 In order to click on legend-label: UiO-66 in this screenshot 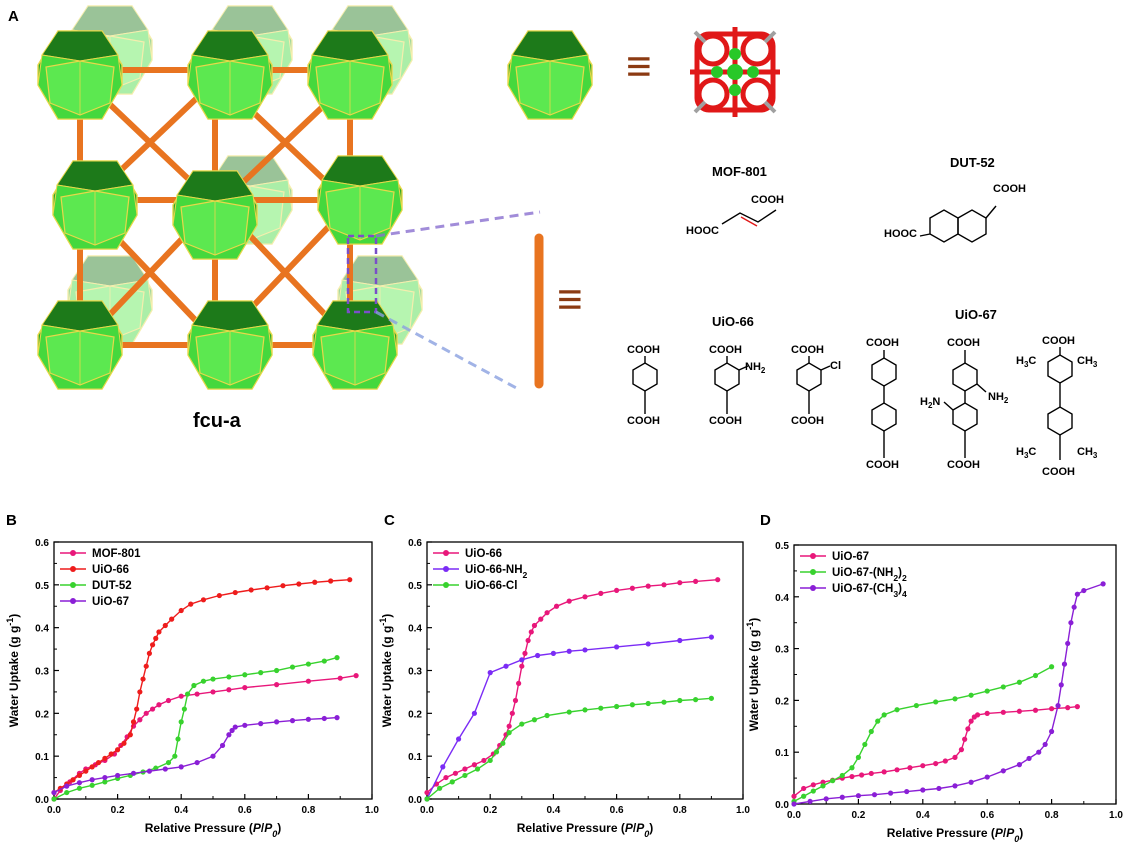, I will do `click(110, 570)`.